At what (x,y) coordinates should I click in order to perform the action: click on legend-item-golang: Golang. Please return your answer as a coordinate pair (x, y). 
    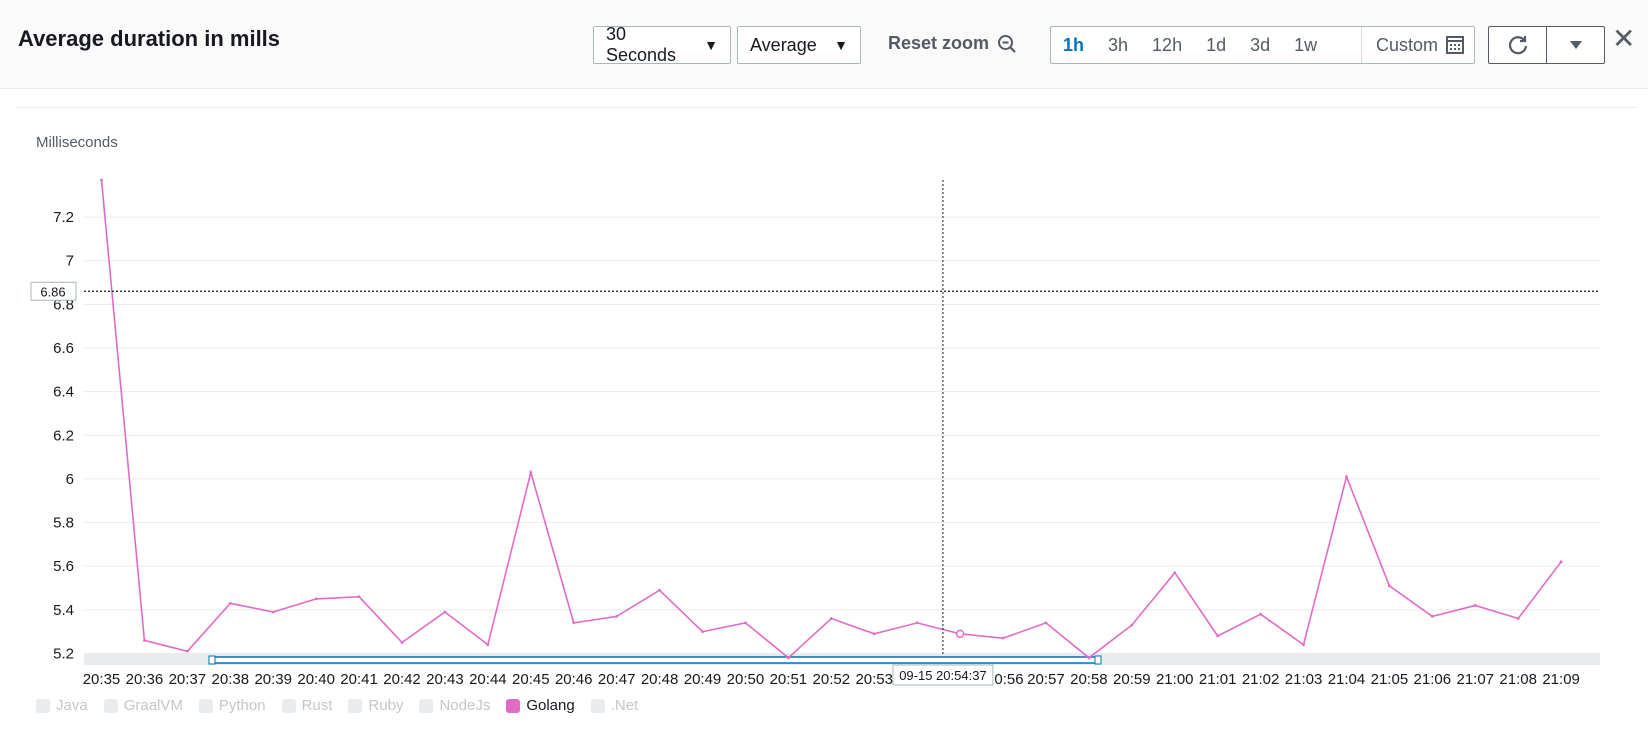
    Looking at the image, I should click on (540, 705).